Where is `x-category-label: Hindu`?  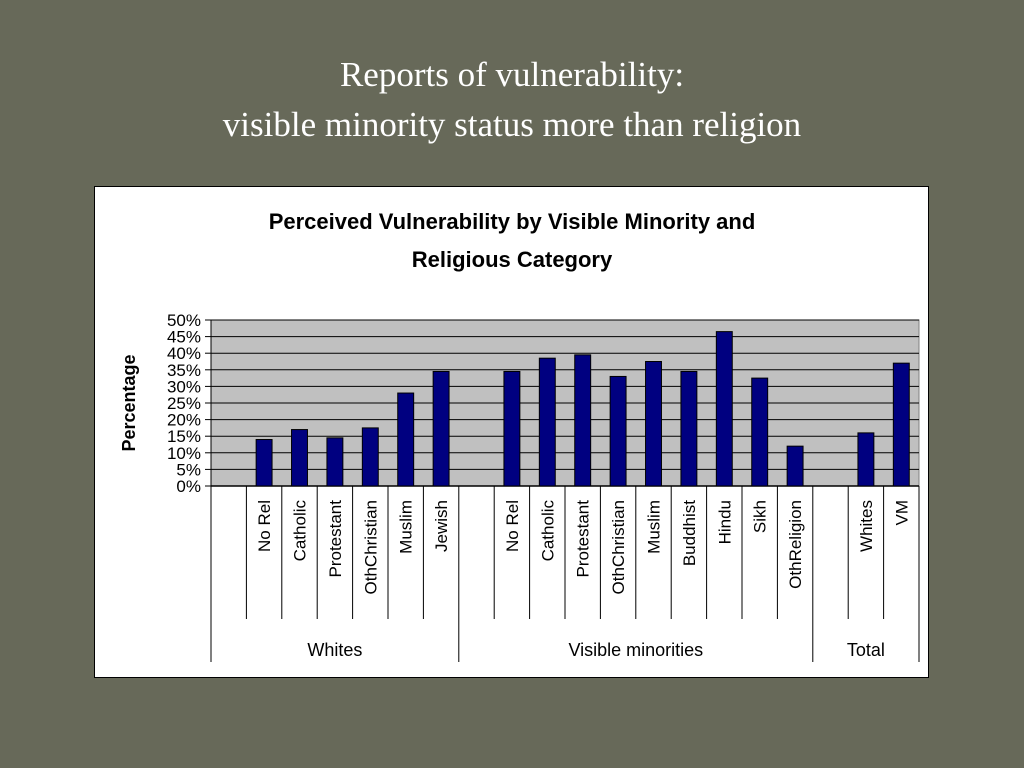 x-category-label: Hindu is located at coordinates (724, 522).